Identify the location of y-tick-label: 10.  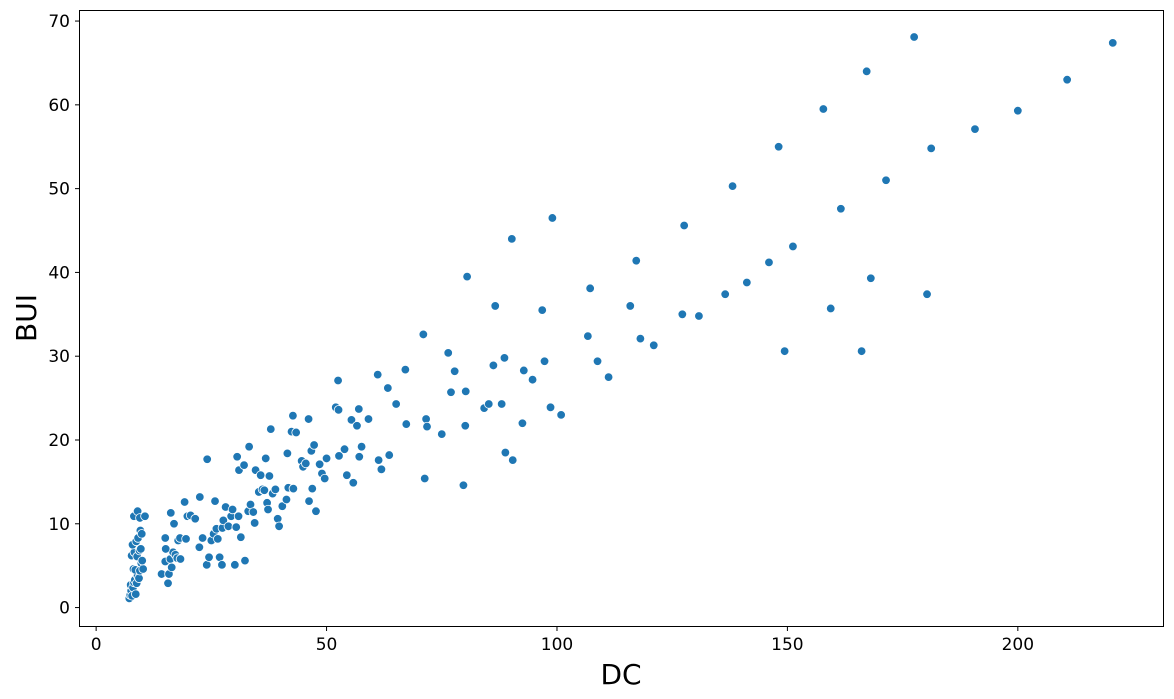
(59, 525).